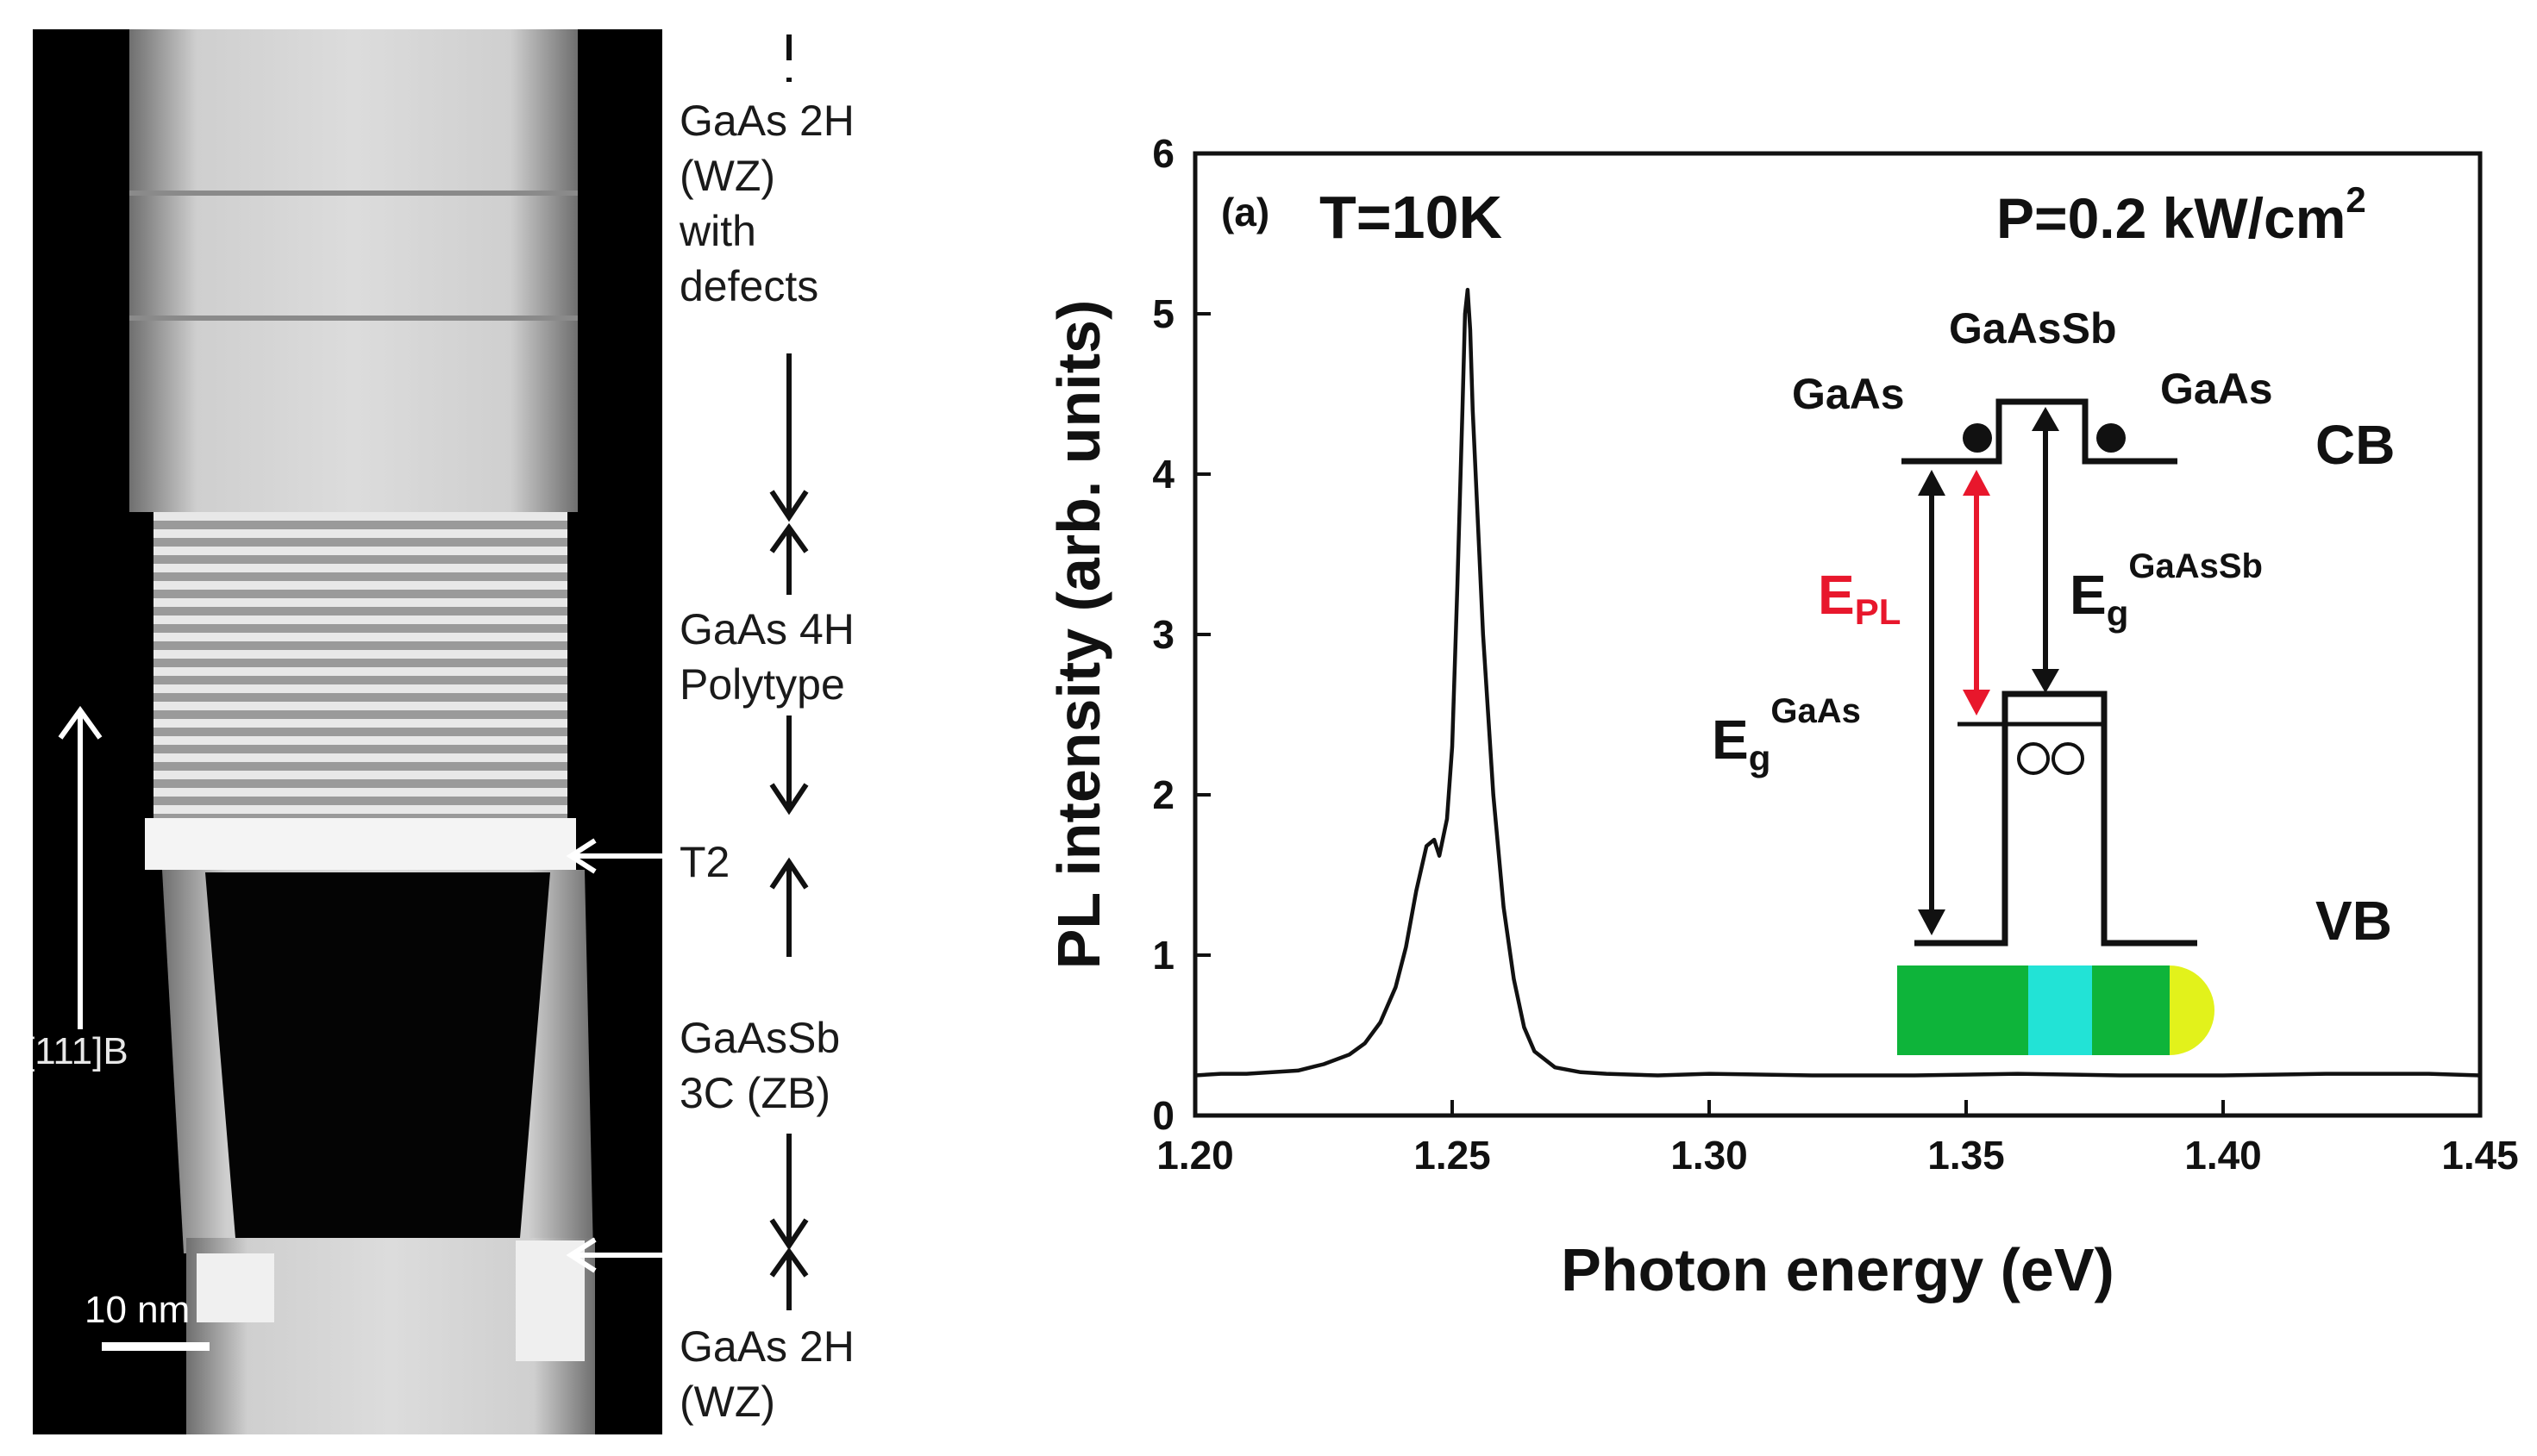 Image resolution: width=2537 pixels, height=1456 pixels. What do you see at coordinates (1195, 1156) in the screenshot?
I see `x-tick-label: 1.20` at bounding box center [1195, 1156].